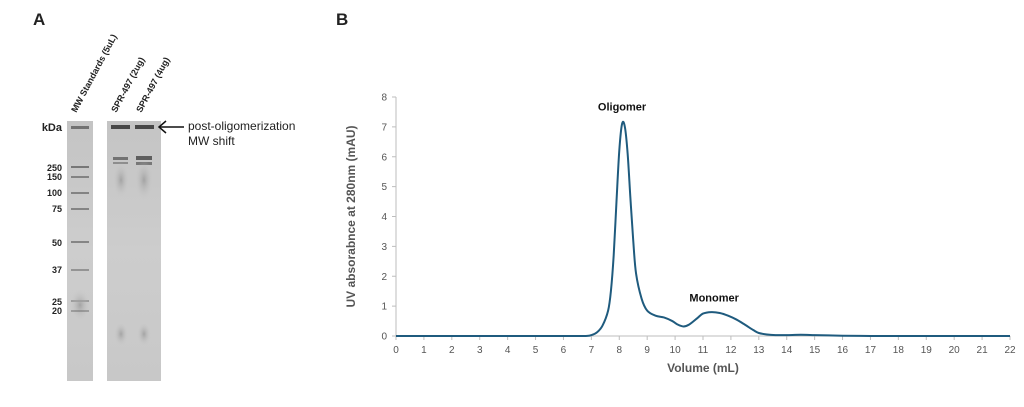 The image size is (1024, 407). I want to click on x-tick-label: 21, so click(983, 350).